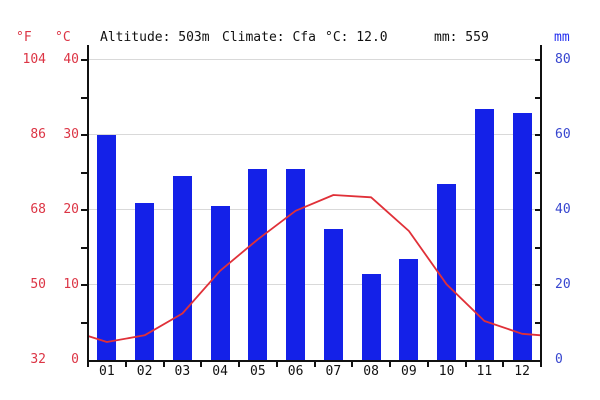 Image resolution: width=600 pixels, height=400 pixels. Describe the element at coordinates (484, 371) in the screenshot. I see `month-label: 11` at that location.